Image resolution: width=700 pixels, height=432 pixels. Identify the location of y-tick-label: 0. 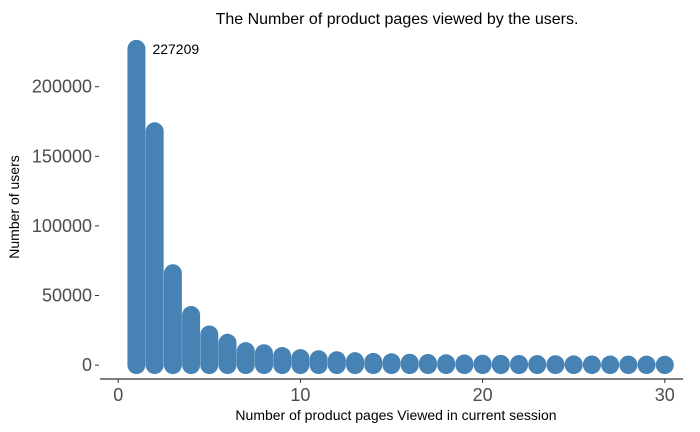
(87, 365).